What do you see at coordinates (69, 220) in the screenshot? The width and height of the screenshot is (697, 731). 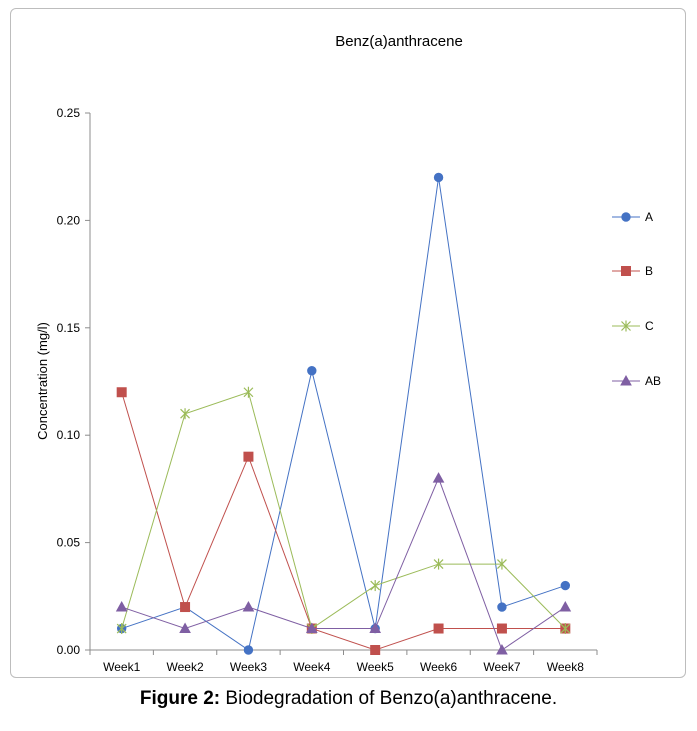 I see `y-tick-label: 0.20` at bounding box center [69, 220].